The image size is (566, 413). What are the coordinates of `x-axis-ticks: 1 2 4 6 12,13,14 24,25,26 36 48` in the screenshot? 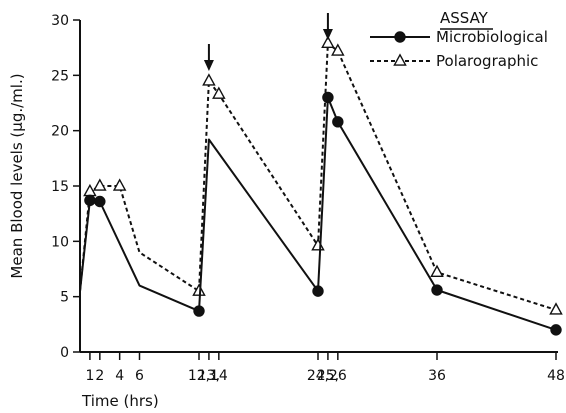 It's located at (325, 368).